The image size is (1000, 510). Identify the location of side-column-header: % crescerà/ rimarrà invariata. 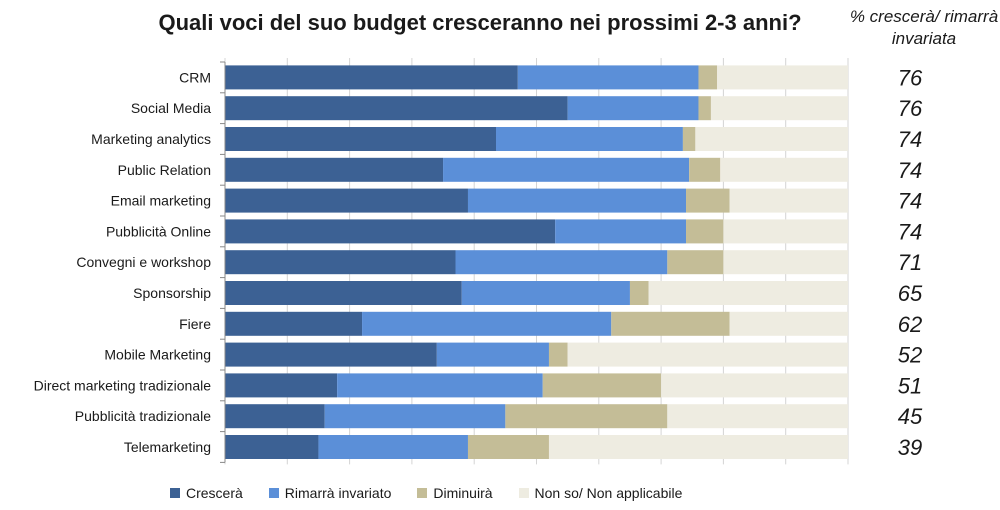
(924, 27).